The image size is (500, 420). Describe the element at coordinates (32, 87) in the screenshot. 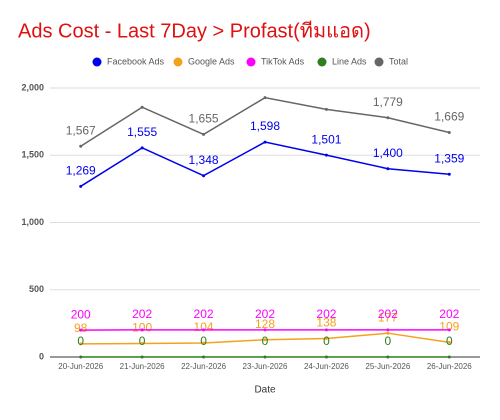

I see `y-tick-label: 2,000` at that location.